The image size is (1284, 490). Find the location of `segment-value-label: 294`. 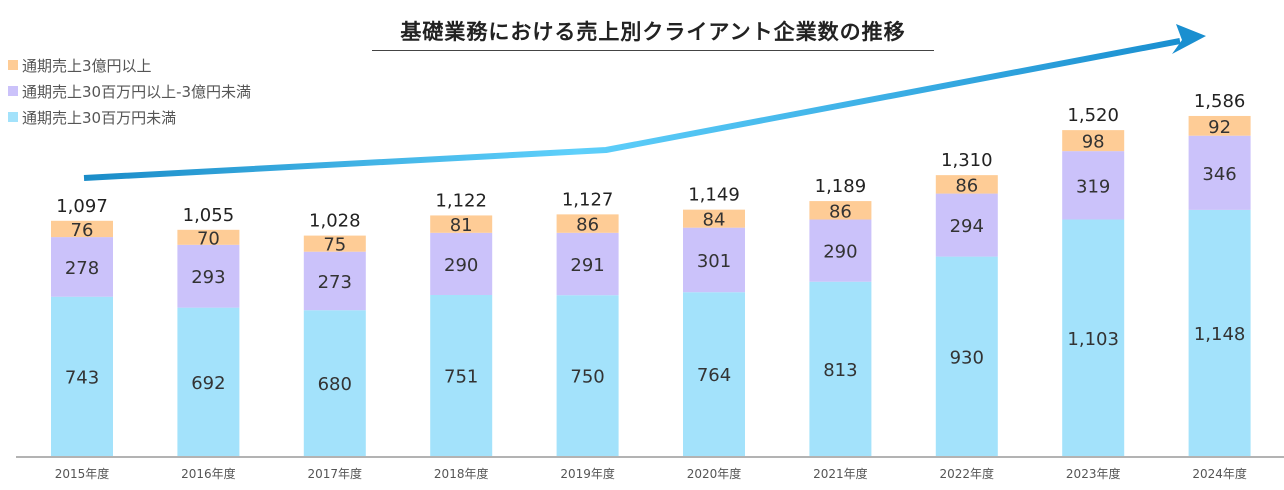

segment-value-label: 294 is located at coordinates (967, 226).